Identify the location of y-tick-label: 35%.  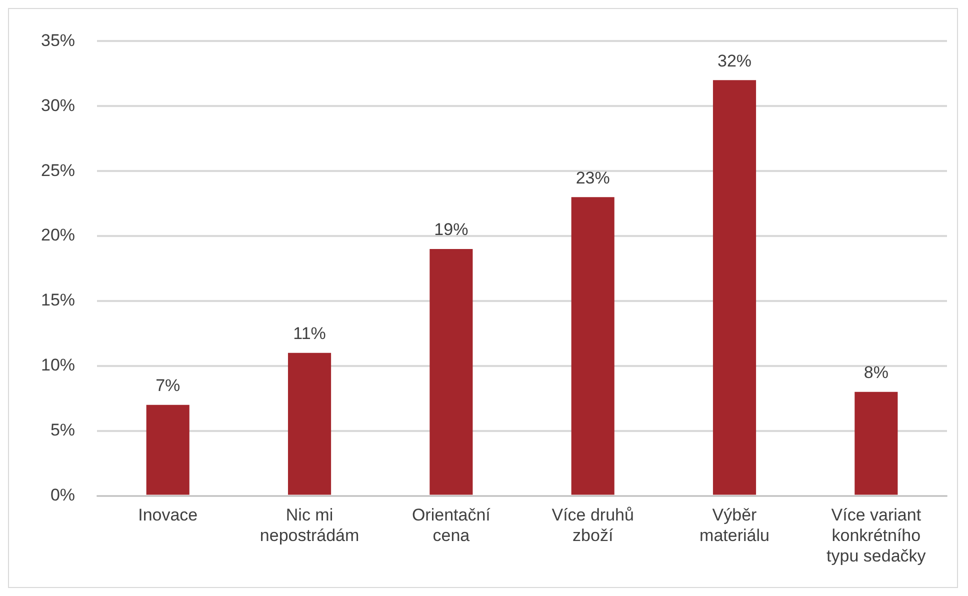
(58, 40).